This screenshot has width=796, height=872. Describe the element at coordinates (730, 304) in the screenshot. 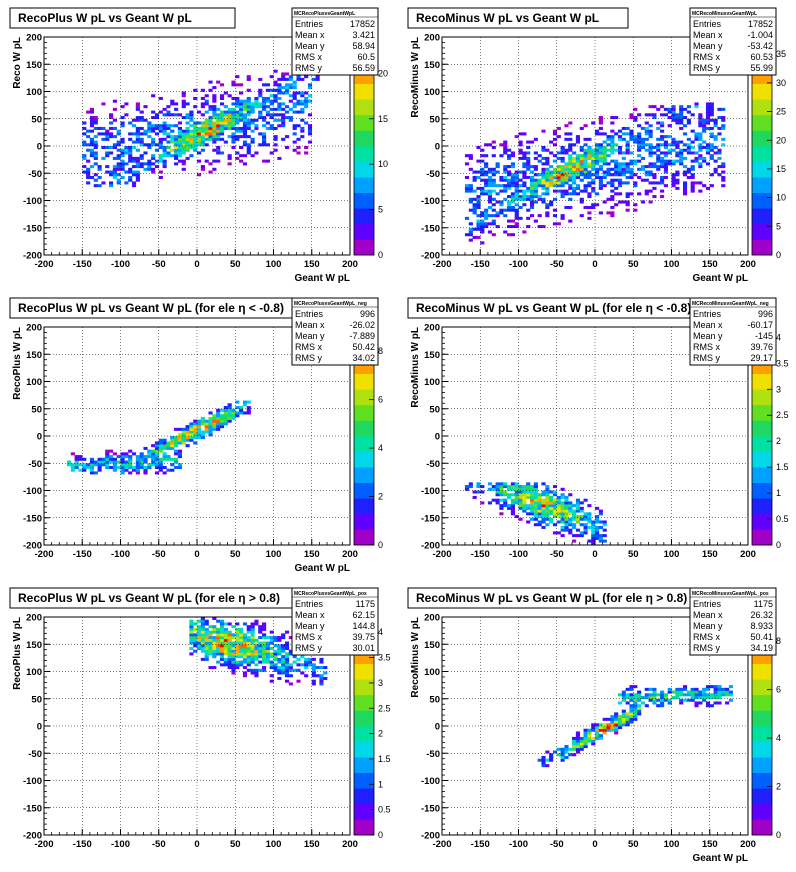

I see `stats-box-name: MCRecoMinusvsGeantWpL_neg` at that location.